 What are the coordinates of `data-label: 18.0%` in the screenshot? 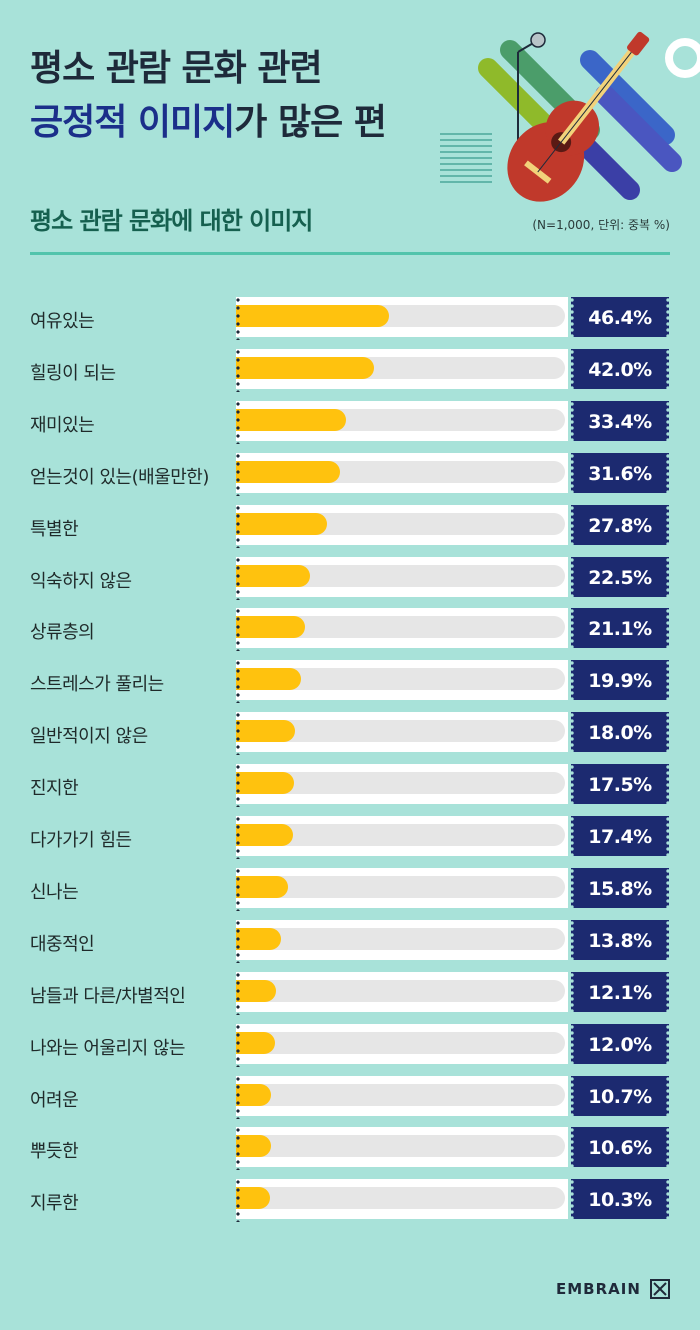 It's located at (620, 733).